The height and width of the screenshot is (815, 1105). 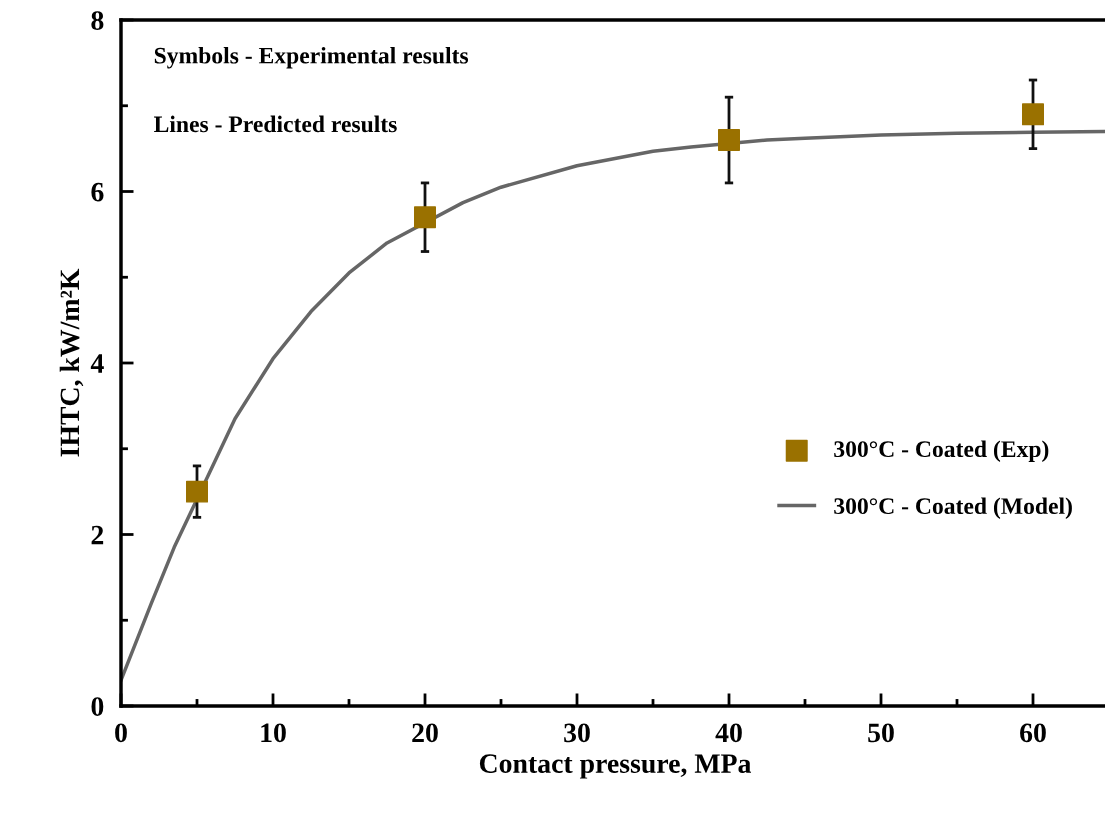 What do you see at coordinates (577, 733) in the screenshot?
I see `x-tick-label: 30` at bounding box center [577, 733].